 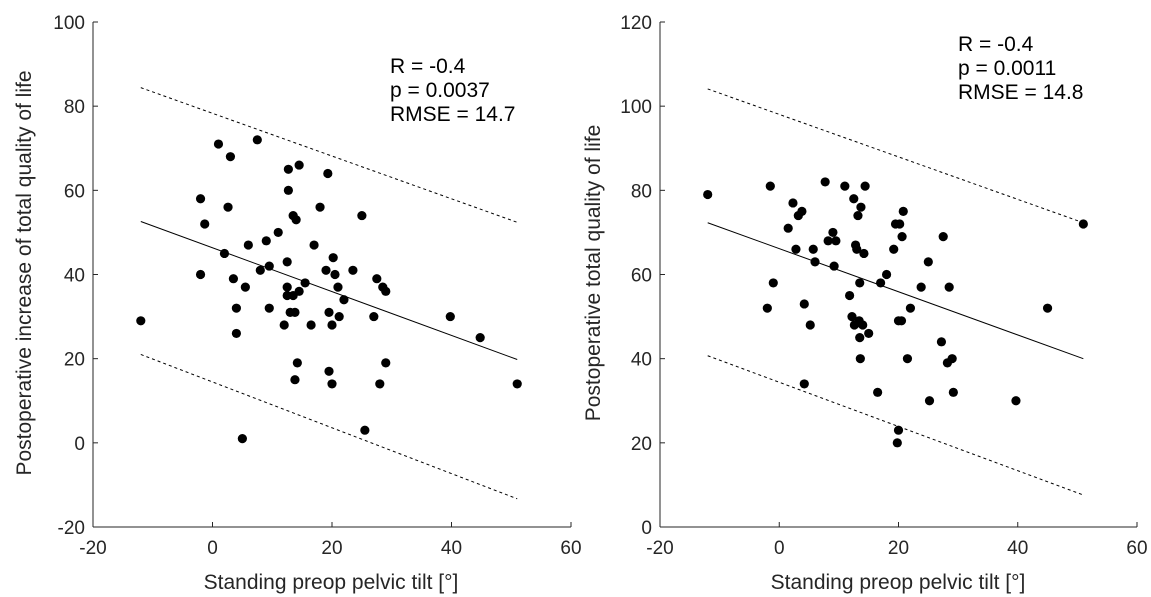 What do you see at coordinates (646, 528) in the screenshot?
I see `right-y-tick-label: 0` at bounding box center [646, 528].